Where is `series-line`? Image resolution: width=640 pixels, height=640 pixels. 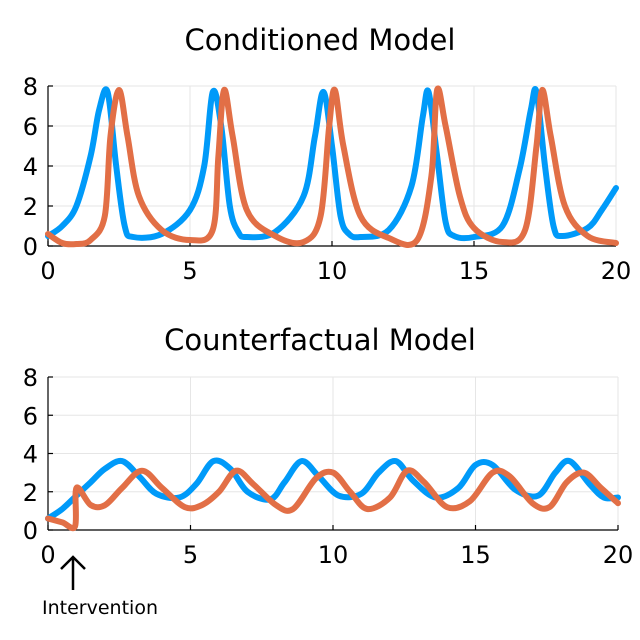
series-line is located at coordinates (333, 499).